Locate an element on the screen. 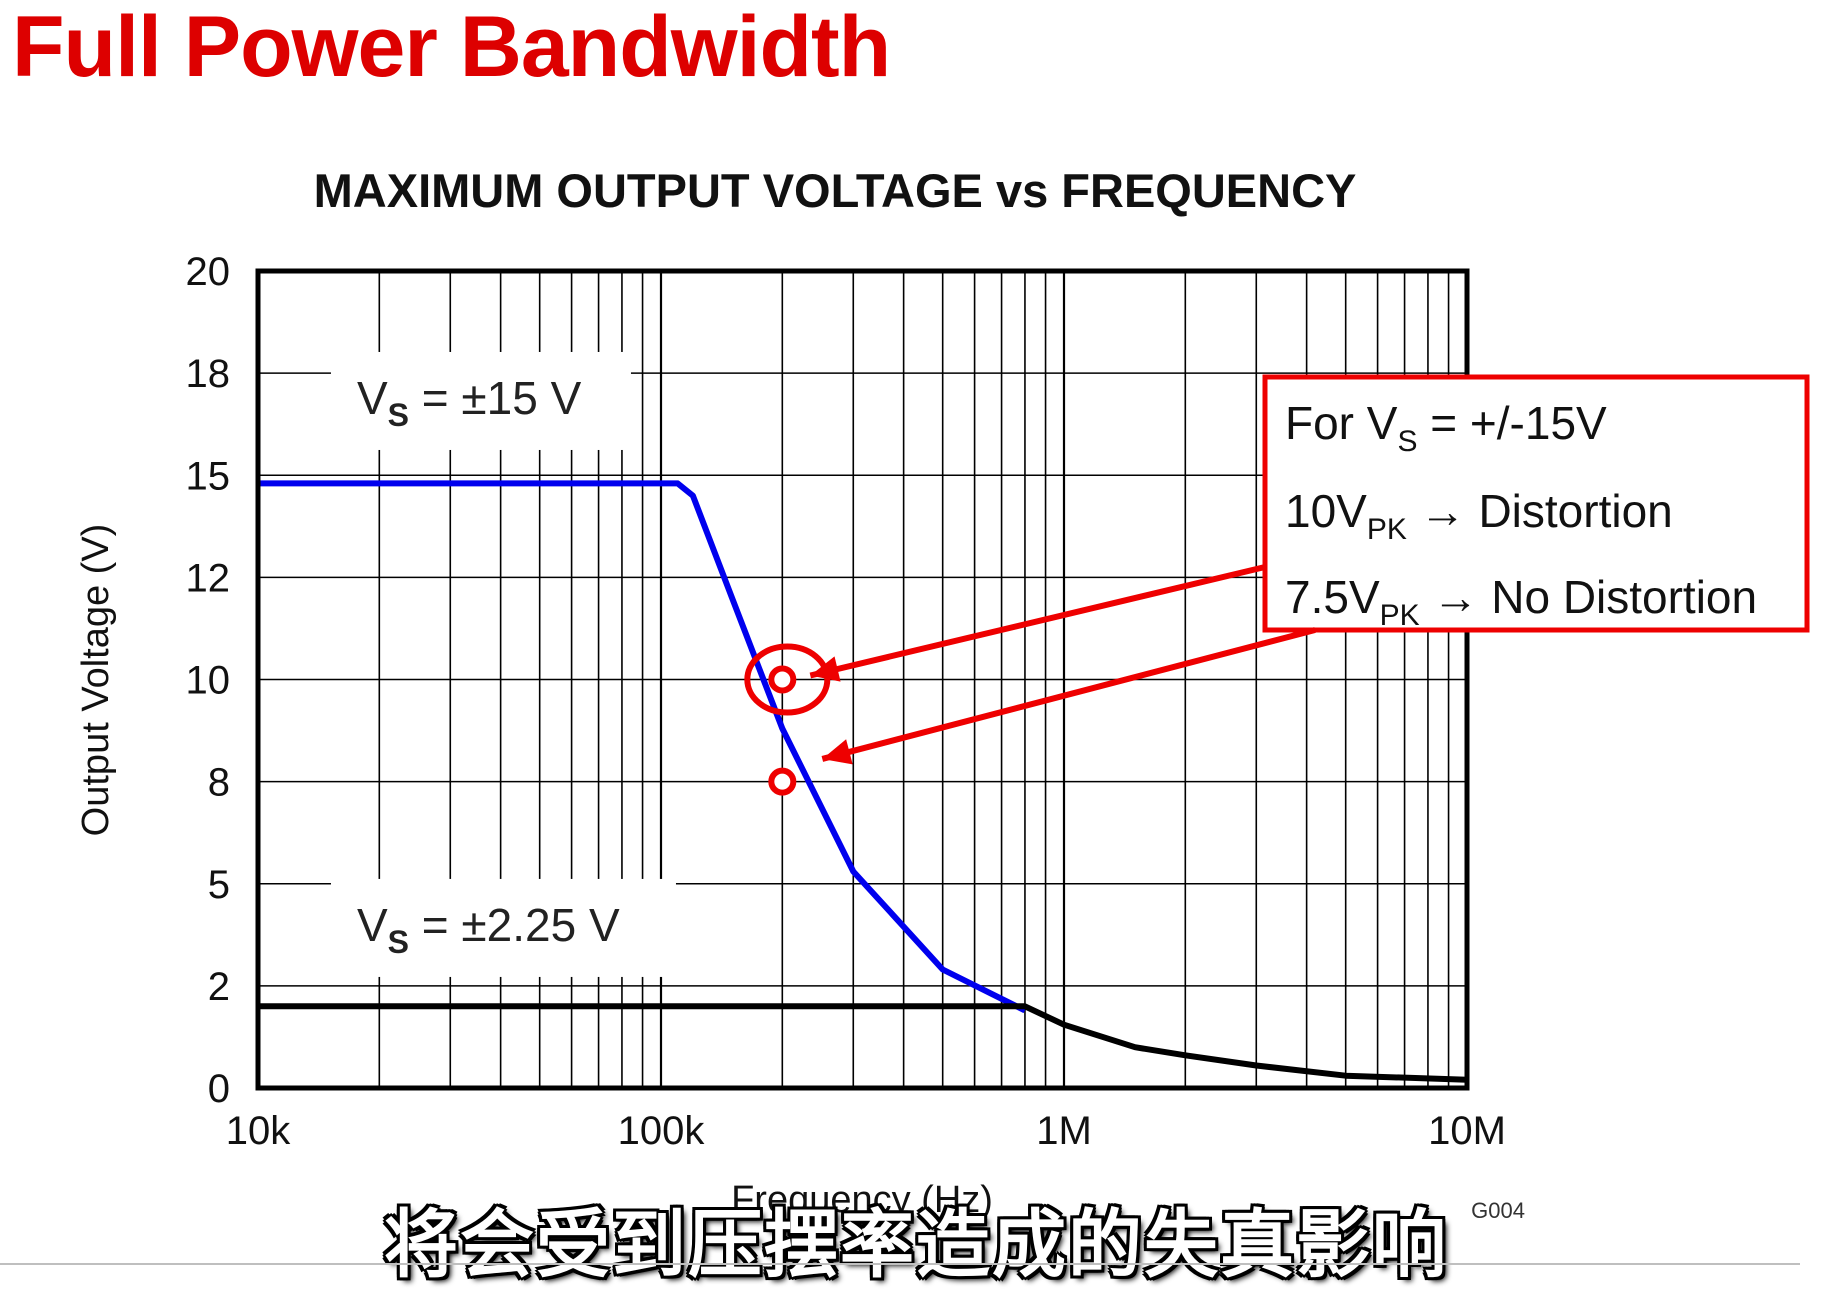 This screenshot has width=1832, height=1292. video-subtitle: 将会受到压摆率造成的失真影响 is located at coordinates (916, 1245).